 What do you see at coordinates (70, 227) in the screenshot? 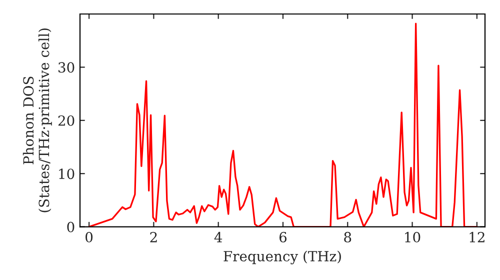
I see `y-tick-label: 0` at bounding box center [70, 227].